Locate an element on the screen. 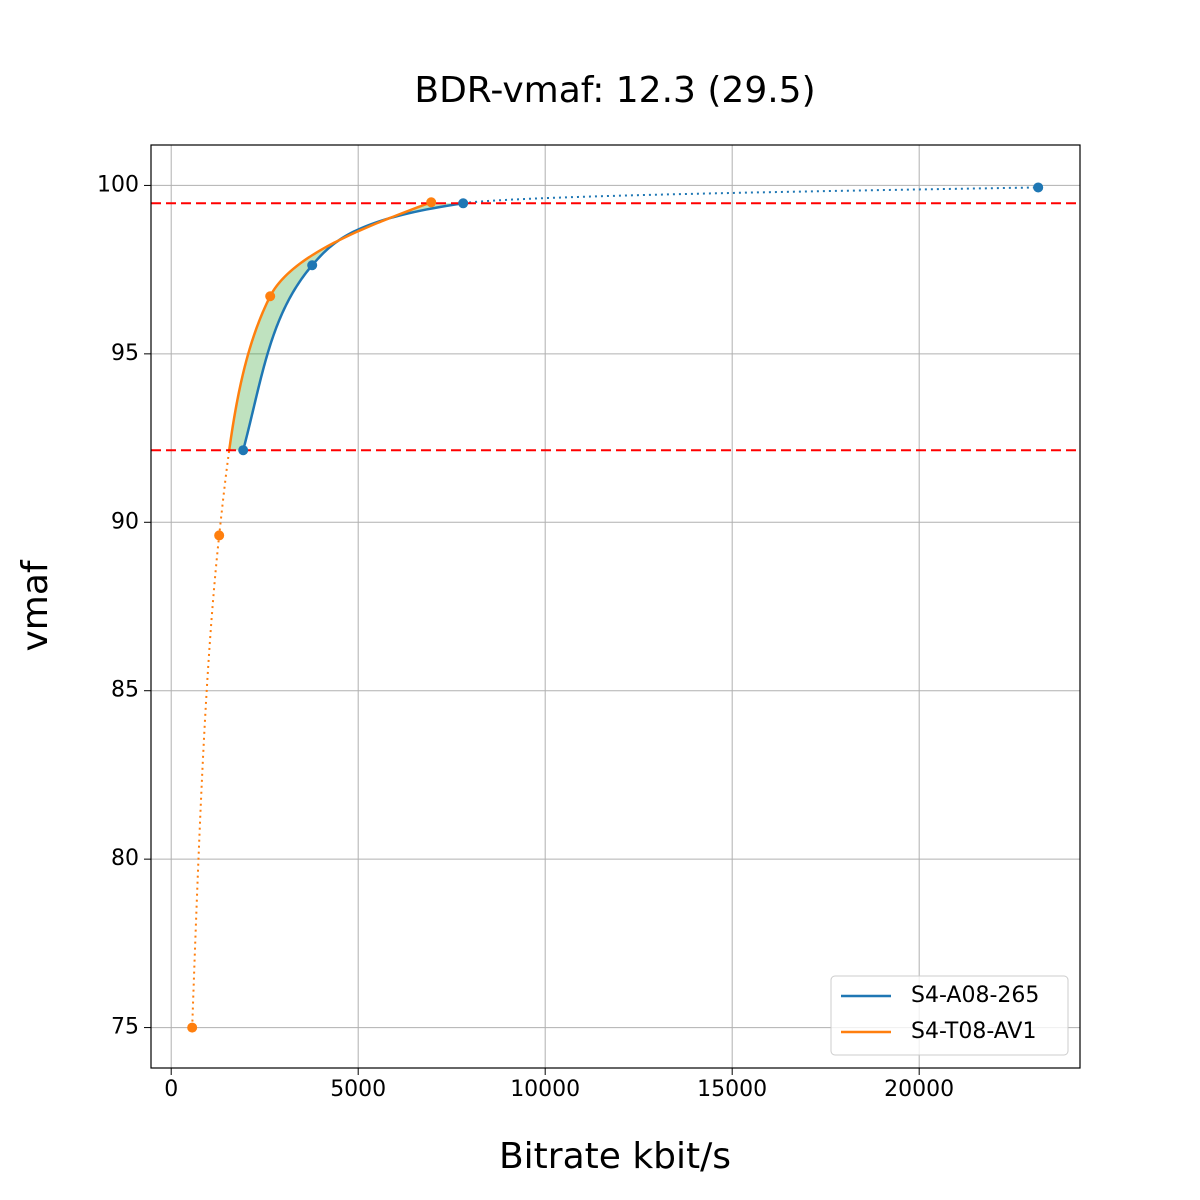 This screenshot has height=1200, width=1200. x-tick-label: 10000 is located at coordinates (545, 1089).